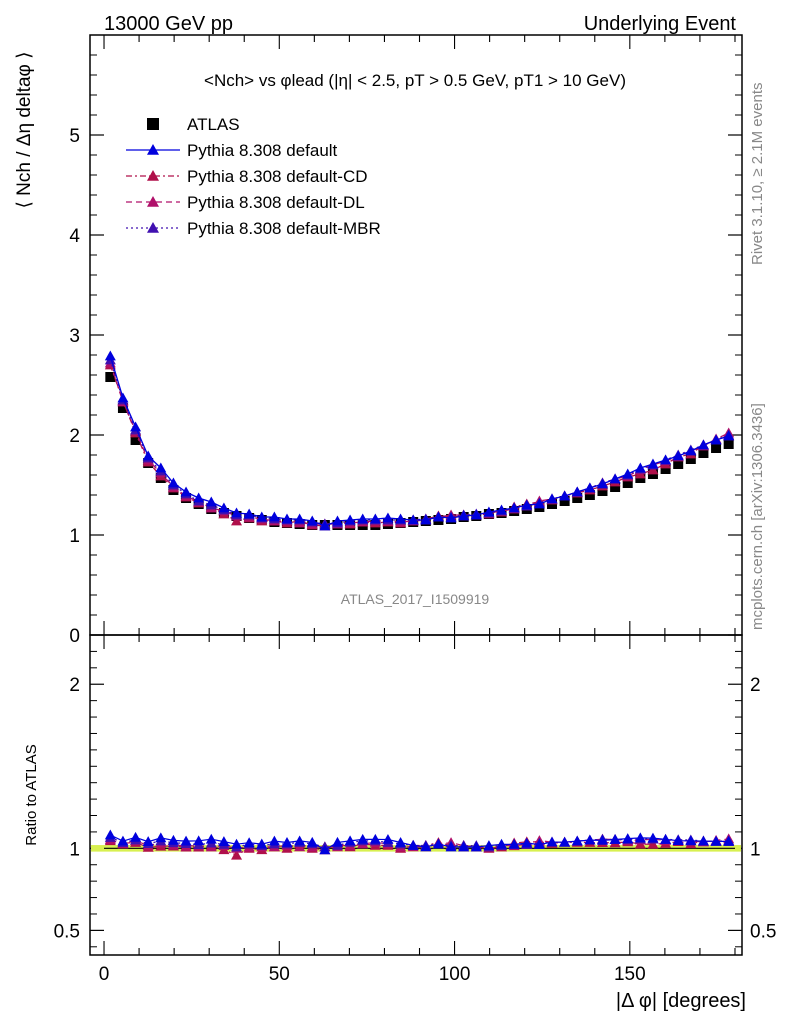 This screenshot has height=1024, width=786. What do you see at coordinates (279, 974) in the screenshot?
I see `x-tick-label: 50` at bounding box center [279, 974].